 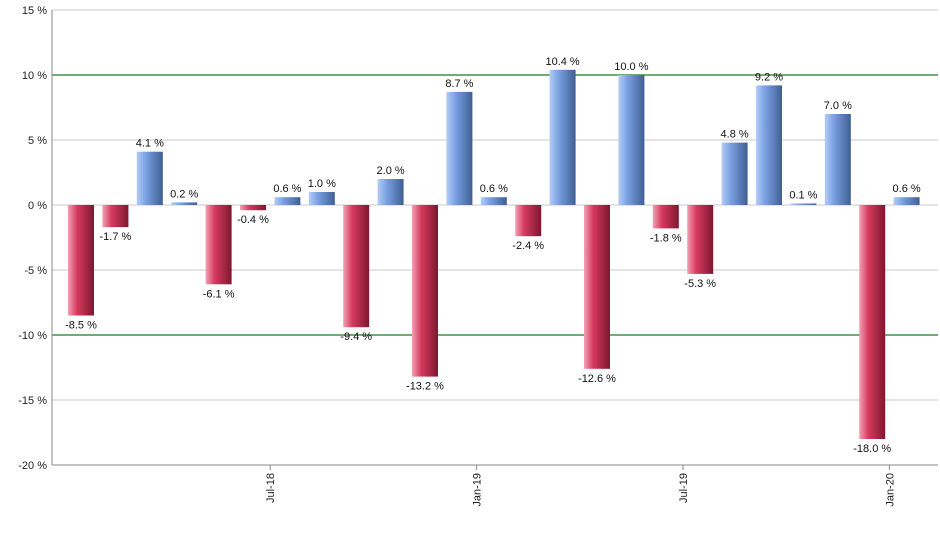 What do you see at coordinates (271, 488) in the screenshot?
I see `x-tick-label: Jul-18` at bounding box center [271, 488].